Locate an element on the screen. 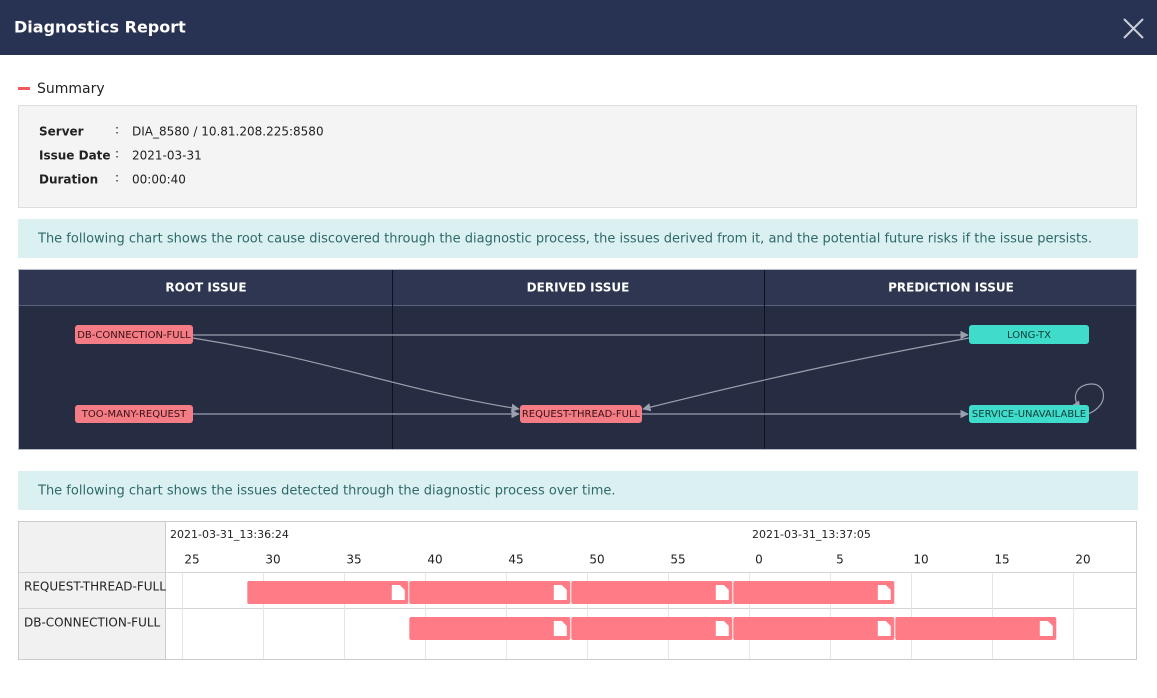 The image size is (1157, 698). field-value: 00:00:40 is located at coordinates (159, 180).